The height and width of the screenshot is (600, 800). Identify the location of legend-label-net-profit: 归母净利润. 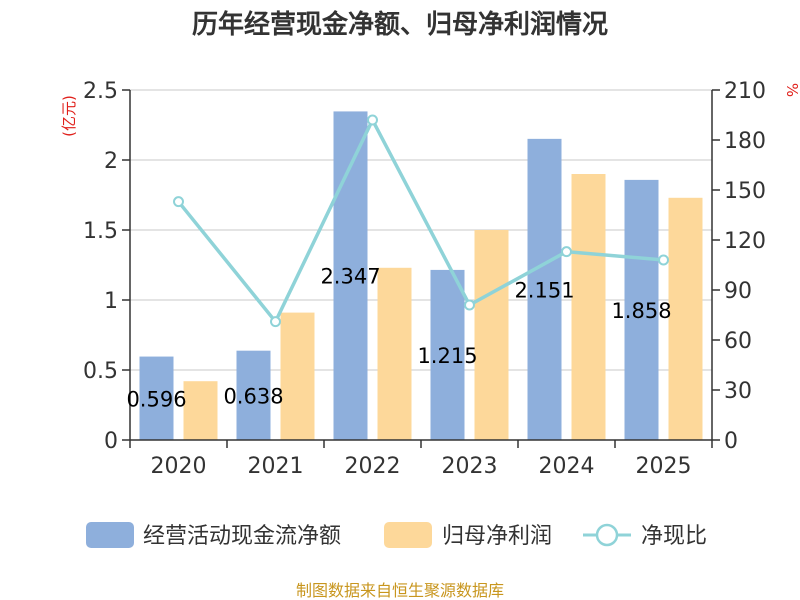
(497, 536).